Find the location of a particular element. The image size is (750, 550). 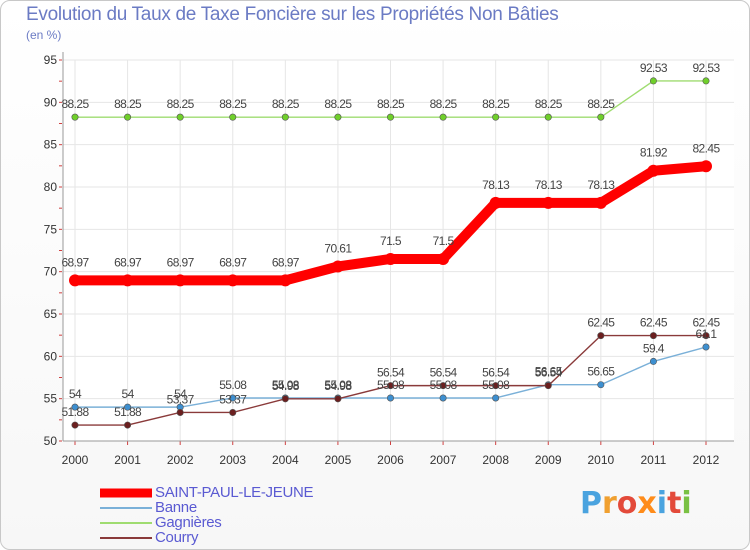

logo-letter: r is located at coordinates (609, 503).